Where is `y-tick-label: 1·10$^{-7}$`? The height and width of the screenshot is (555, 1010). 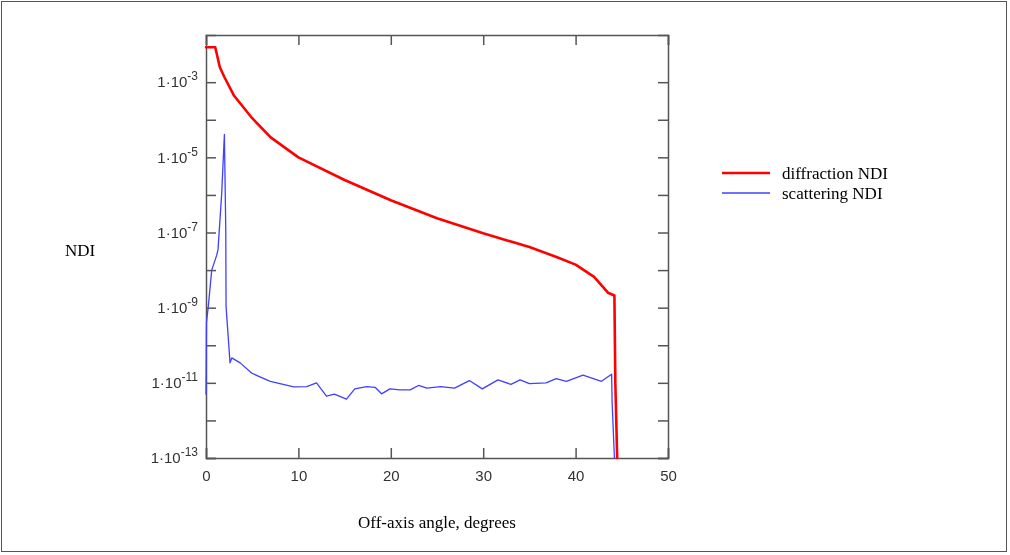
y-tick-label: 1·10$^{-7}$ is located at coordinates (178, 230).